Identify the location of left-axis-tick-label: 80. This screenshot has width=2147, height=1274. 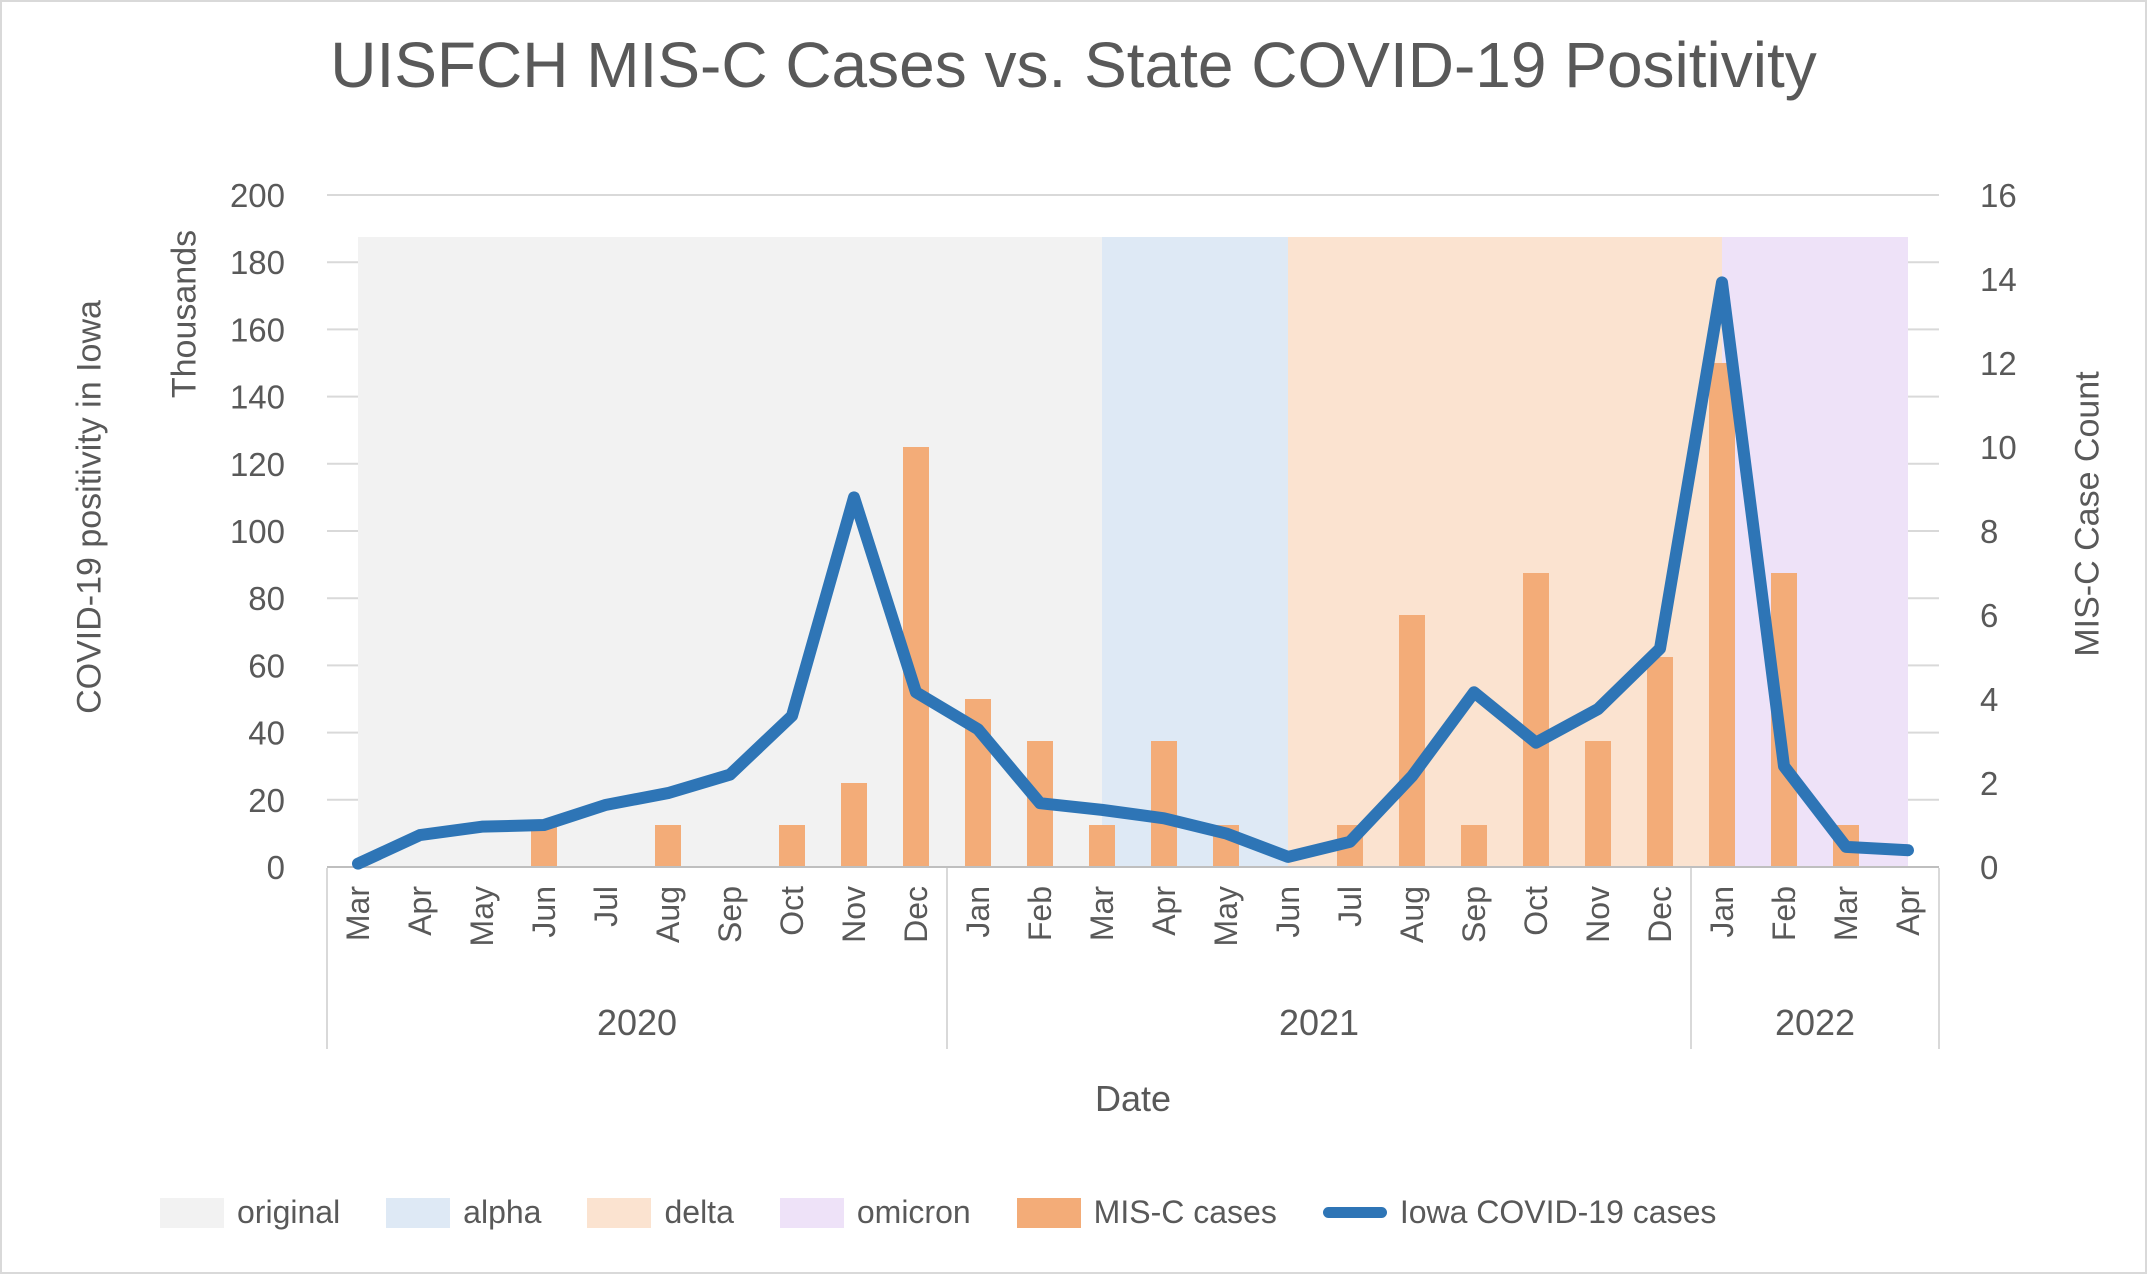
(266, 598).